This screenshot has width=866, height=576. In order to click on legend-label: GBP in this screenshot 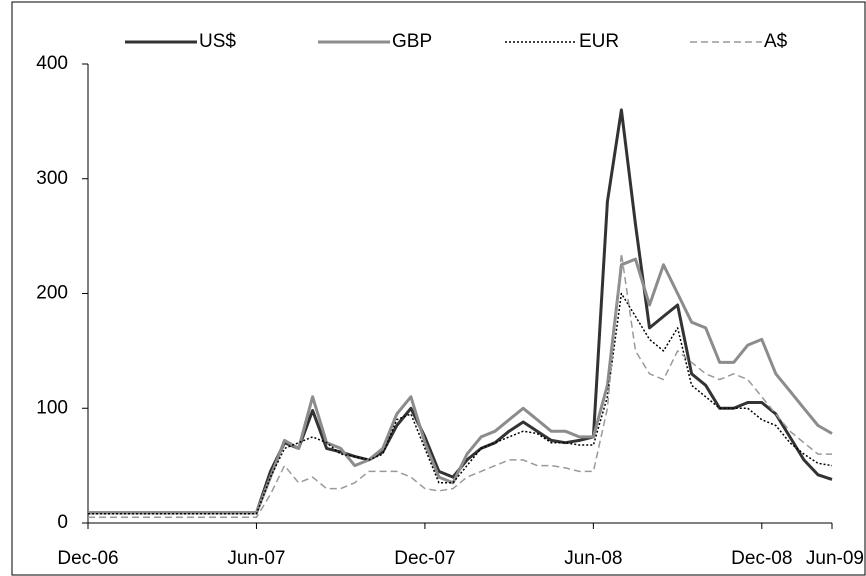, I will do `click(412, 41)`.